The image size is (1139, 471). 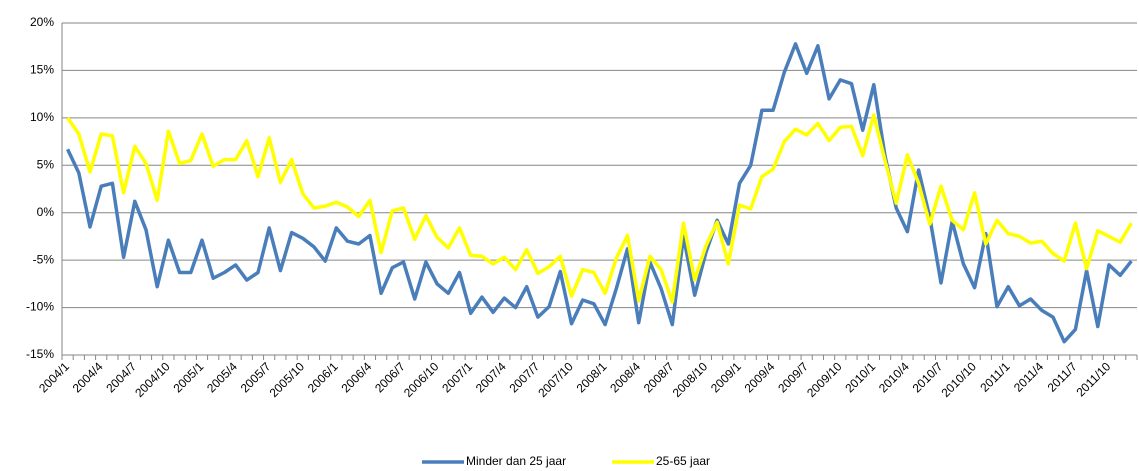 I want to click on x-tick-label: 2011/10, so click(x=1093, y=379).